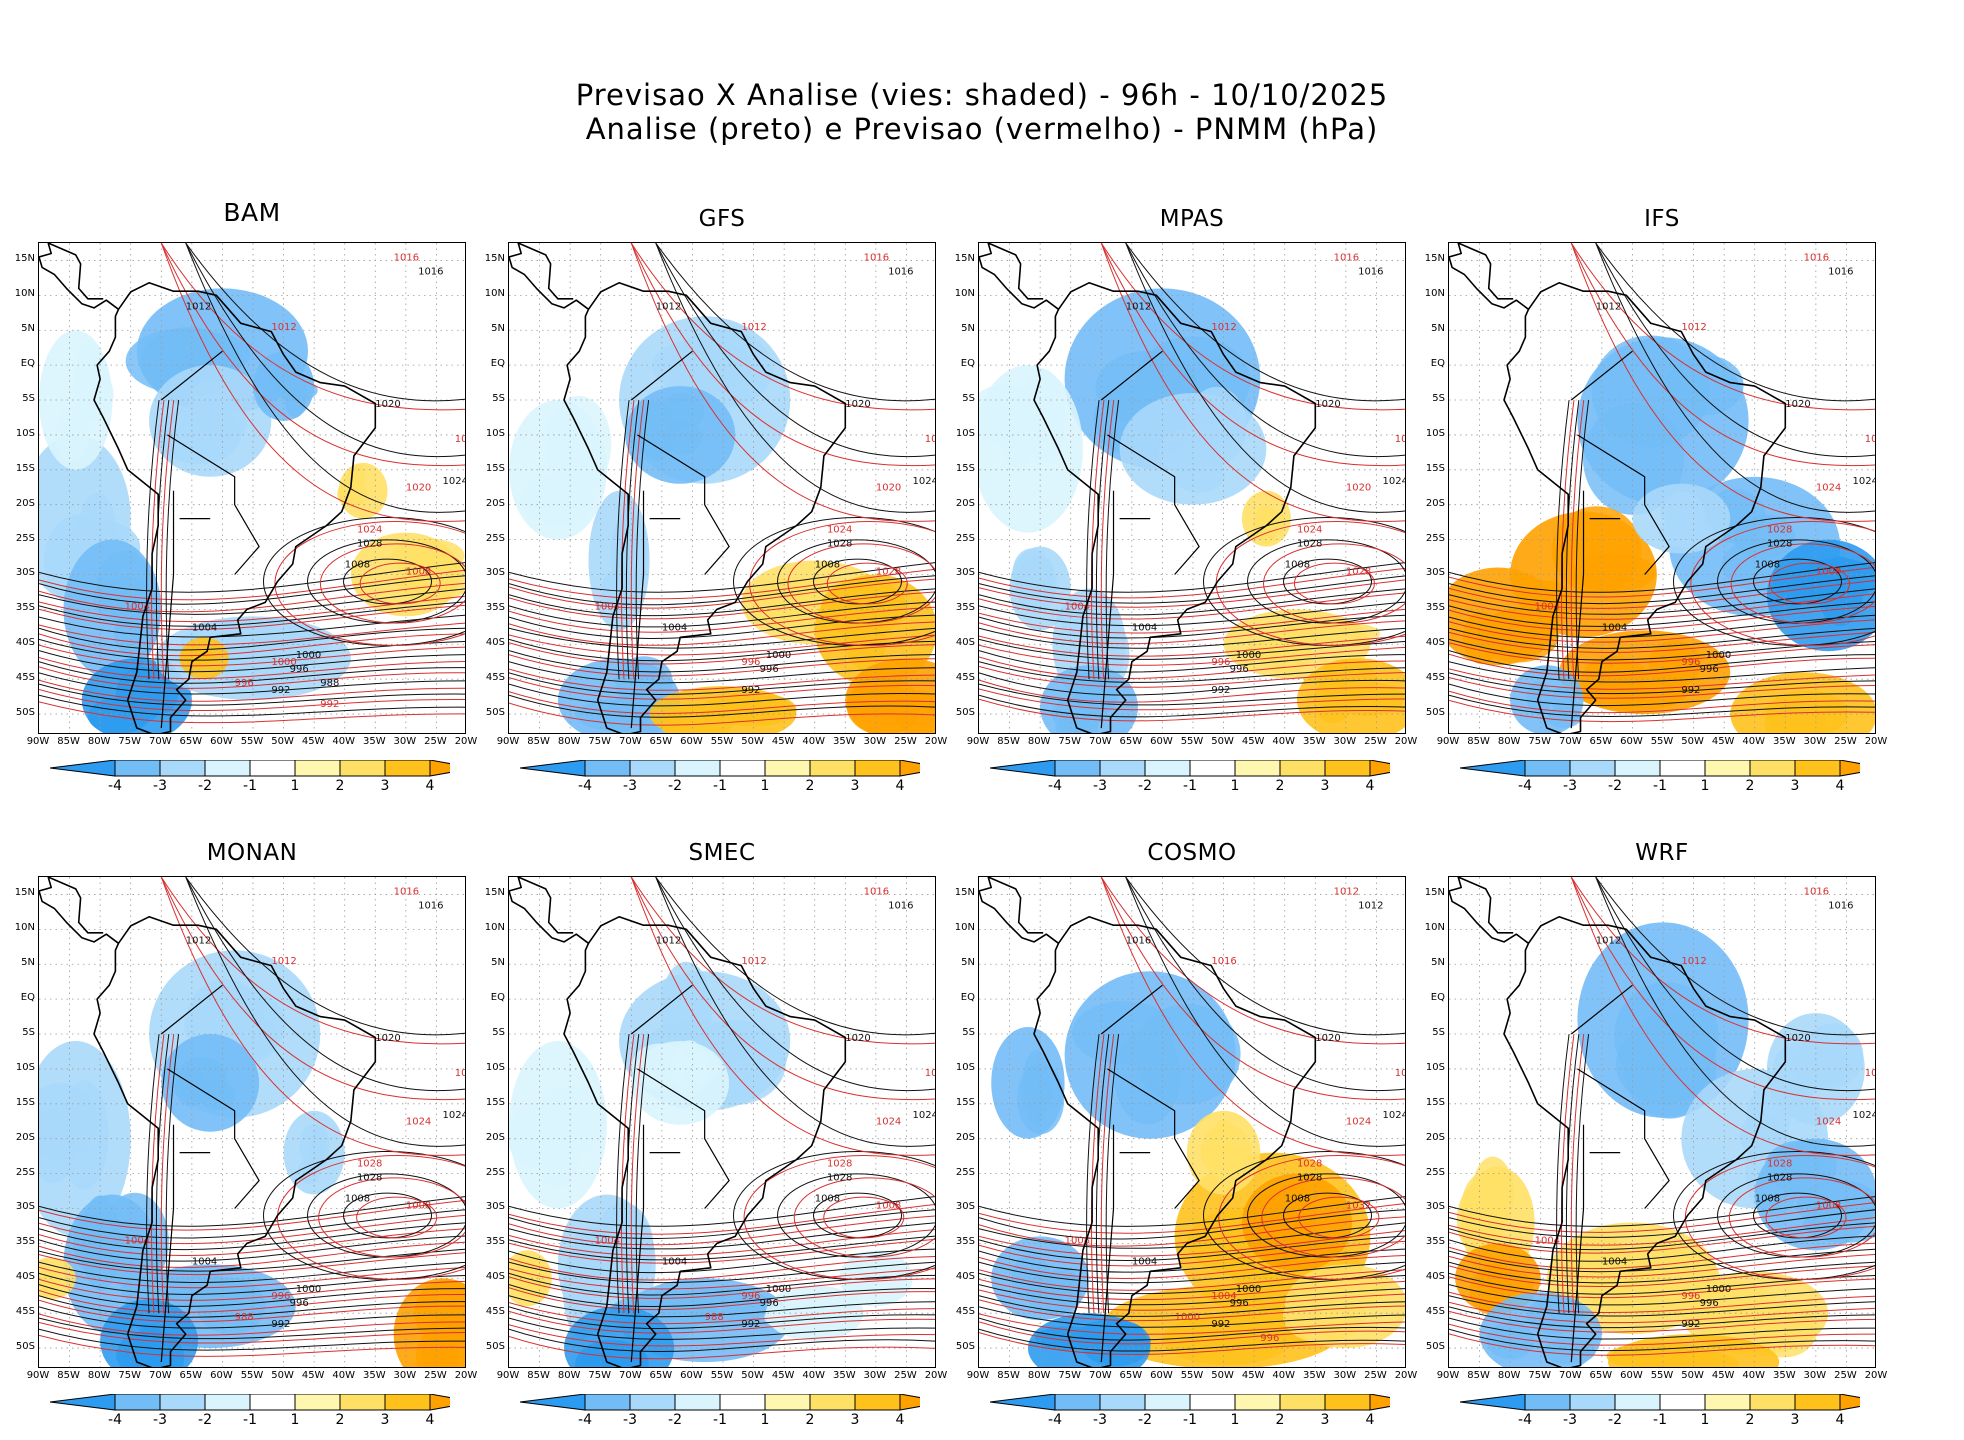 Image resolution: width=1964 pixels, height=1440 pixels. I want to click on longitude-label: 55W, so click(1192, 1375).